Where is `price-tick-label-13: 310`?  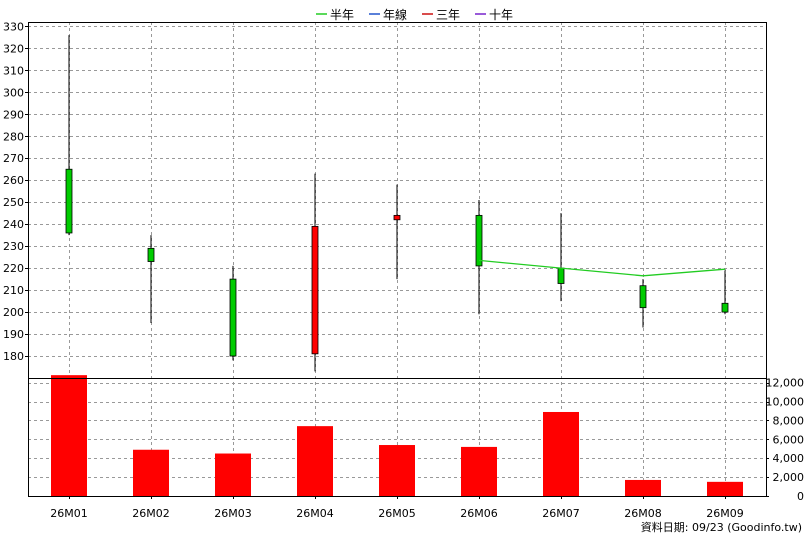
price-tick-label-13: 310 is located at coordinates (13, 70).